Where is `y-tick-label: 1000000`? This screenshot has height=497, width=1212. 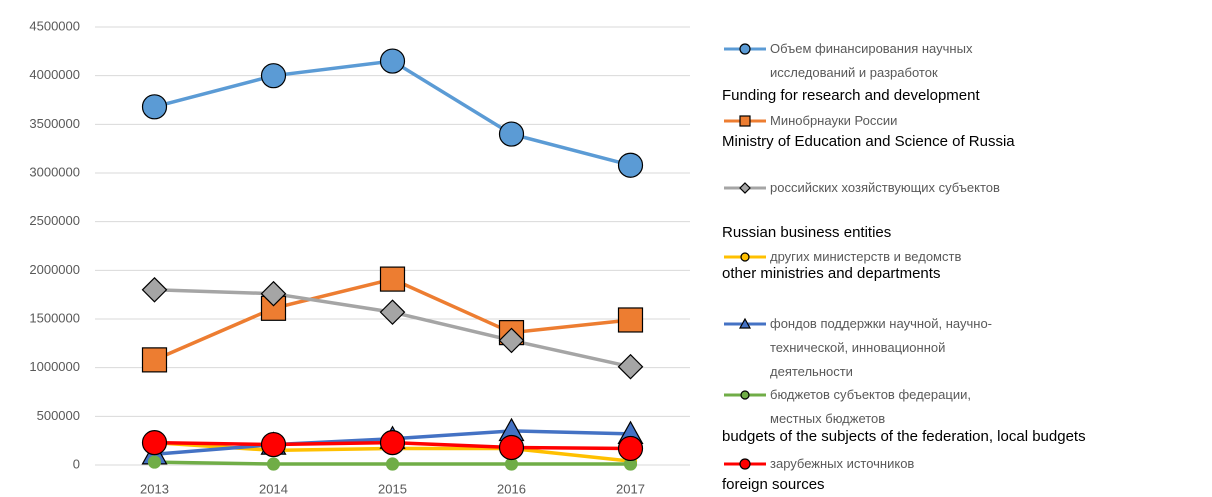 y-tick-label: 1000000 is located at coordinates (54, 366).